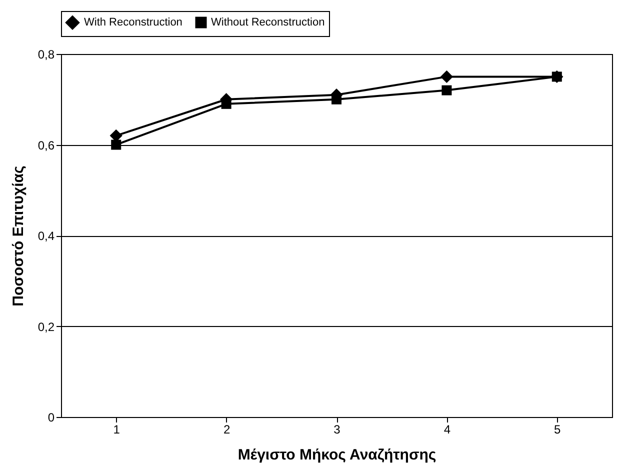  Describe the element at coordinates (46, 327) in the screenshot. I see `y-tick-label: 0,2` at that location.